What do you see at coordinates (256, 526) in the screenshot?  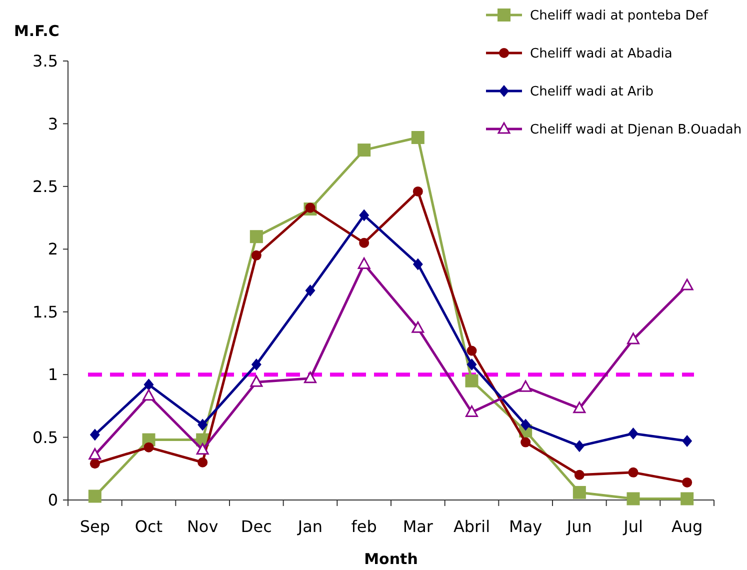 I see `x-tick-label: Dec` at bounding box center [256, 526].